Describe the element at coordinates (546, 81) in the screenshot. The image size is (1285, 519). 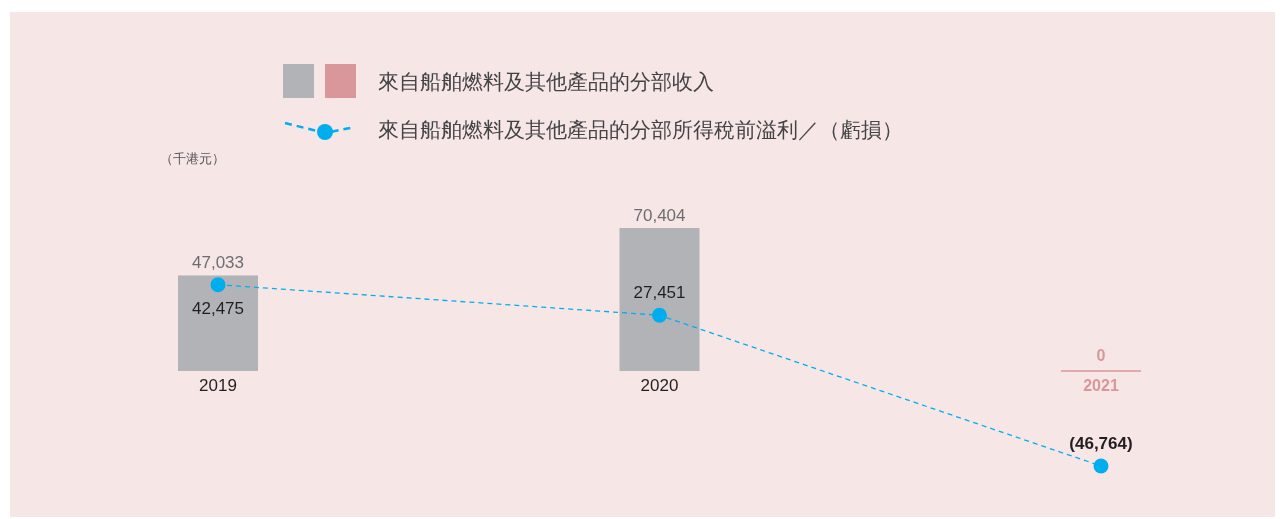
I see `legend-label: 來自船舶燃料及其他產品的分部收入` at that location.